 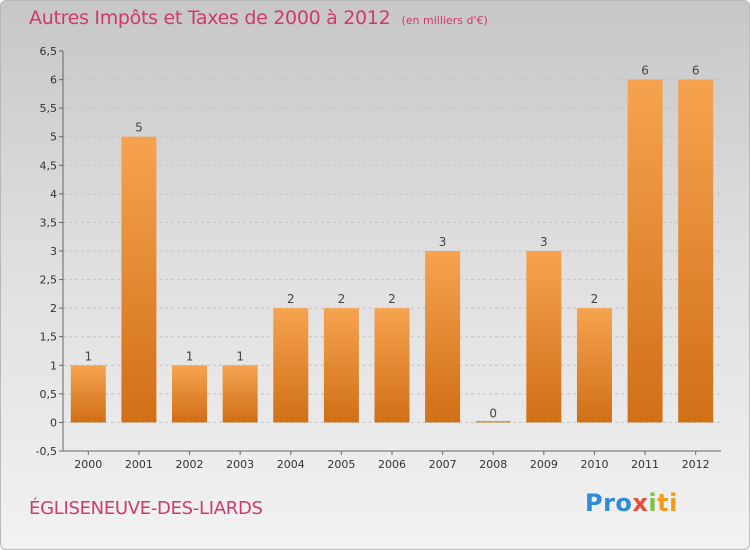 What do you see at coordinates (443, 464) in the screenshot?
I see `x-tick-label: 2007` at bounding box center [443, 464].